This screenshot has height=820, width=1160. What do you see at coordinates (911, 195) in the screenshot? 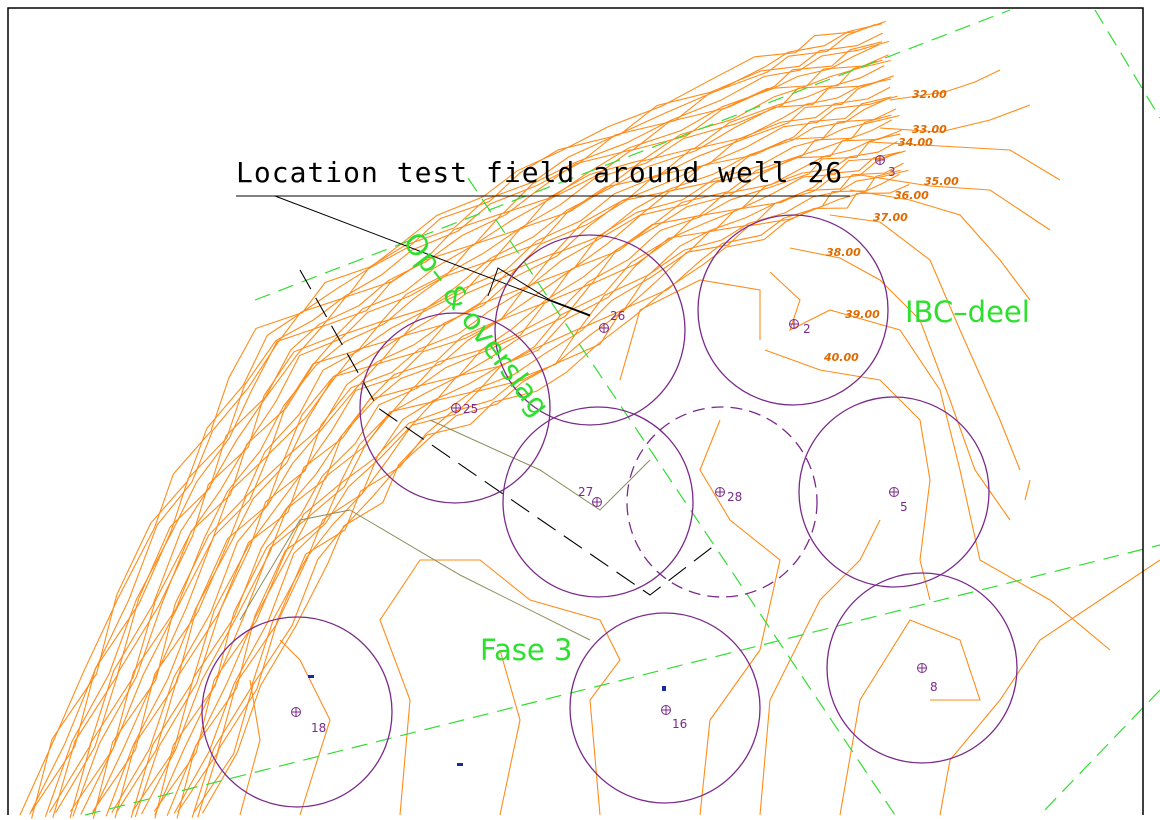
I see `contour-label: 36.00` at bounding box center [911, 195].